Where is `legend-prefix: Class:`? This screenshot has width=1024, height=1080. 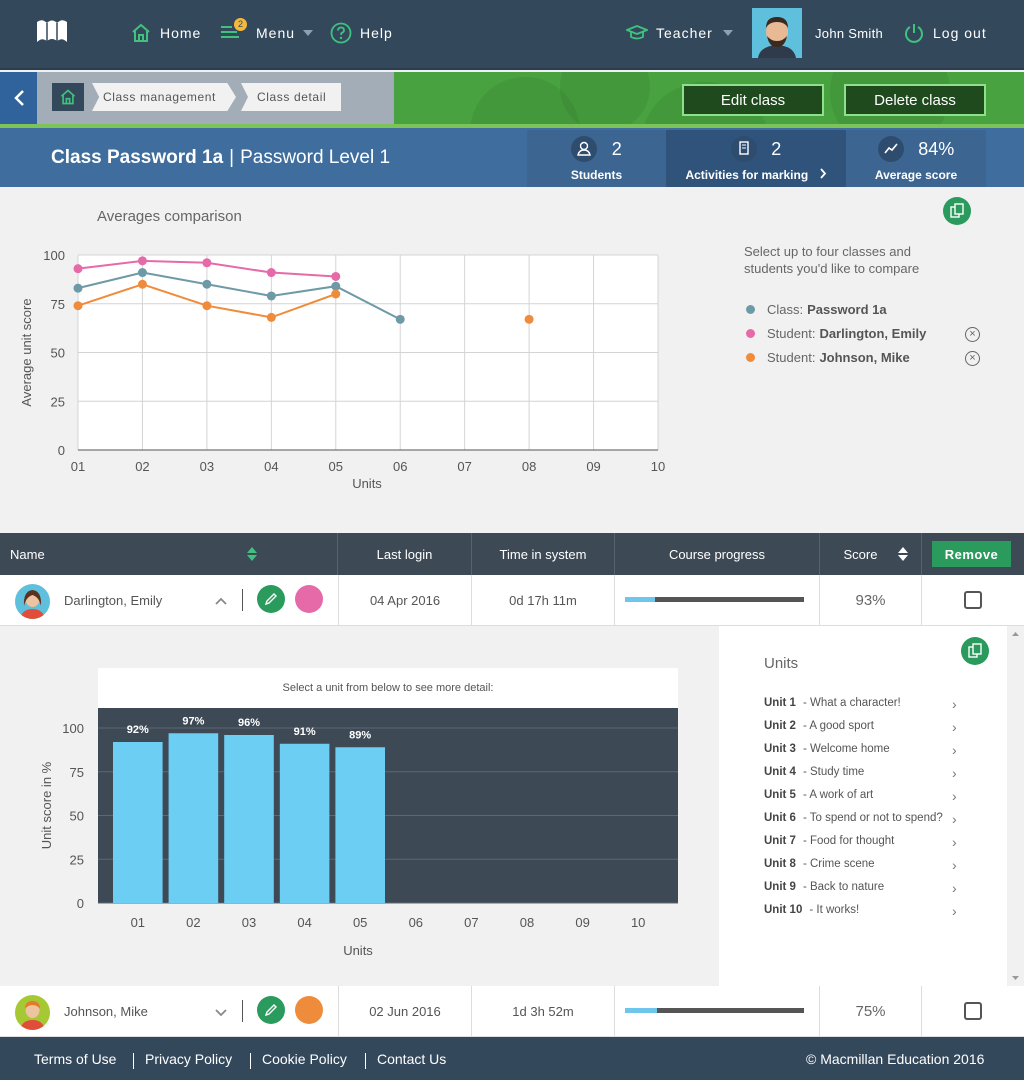
legend-prefix: Class: is located at coordinates (785, 309).